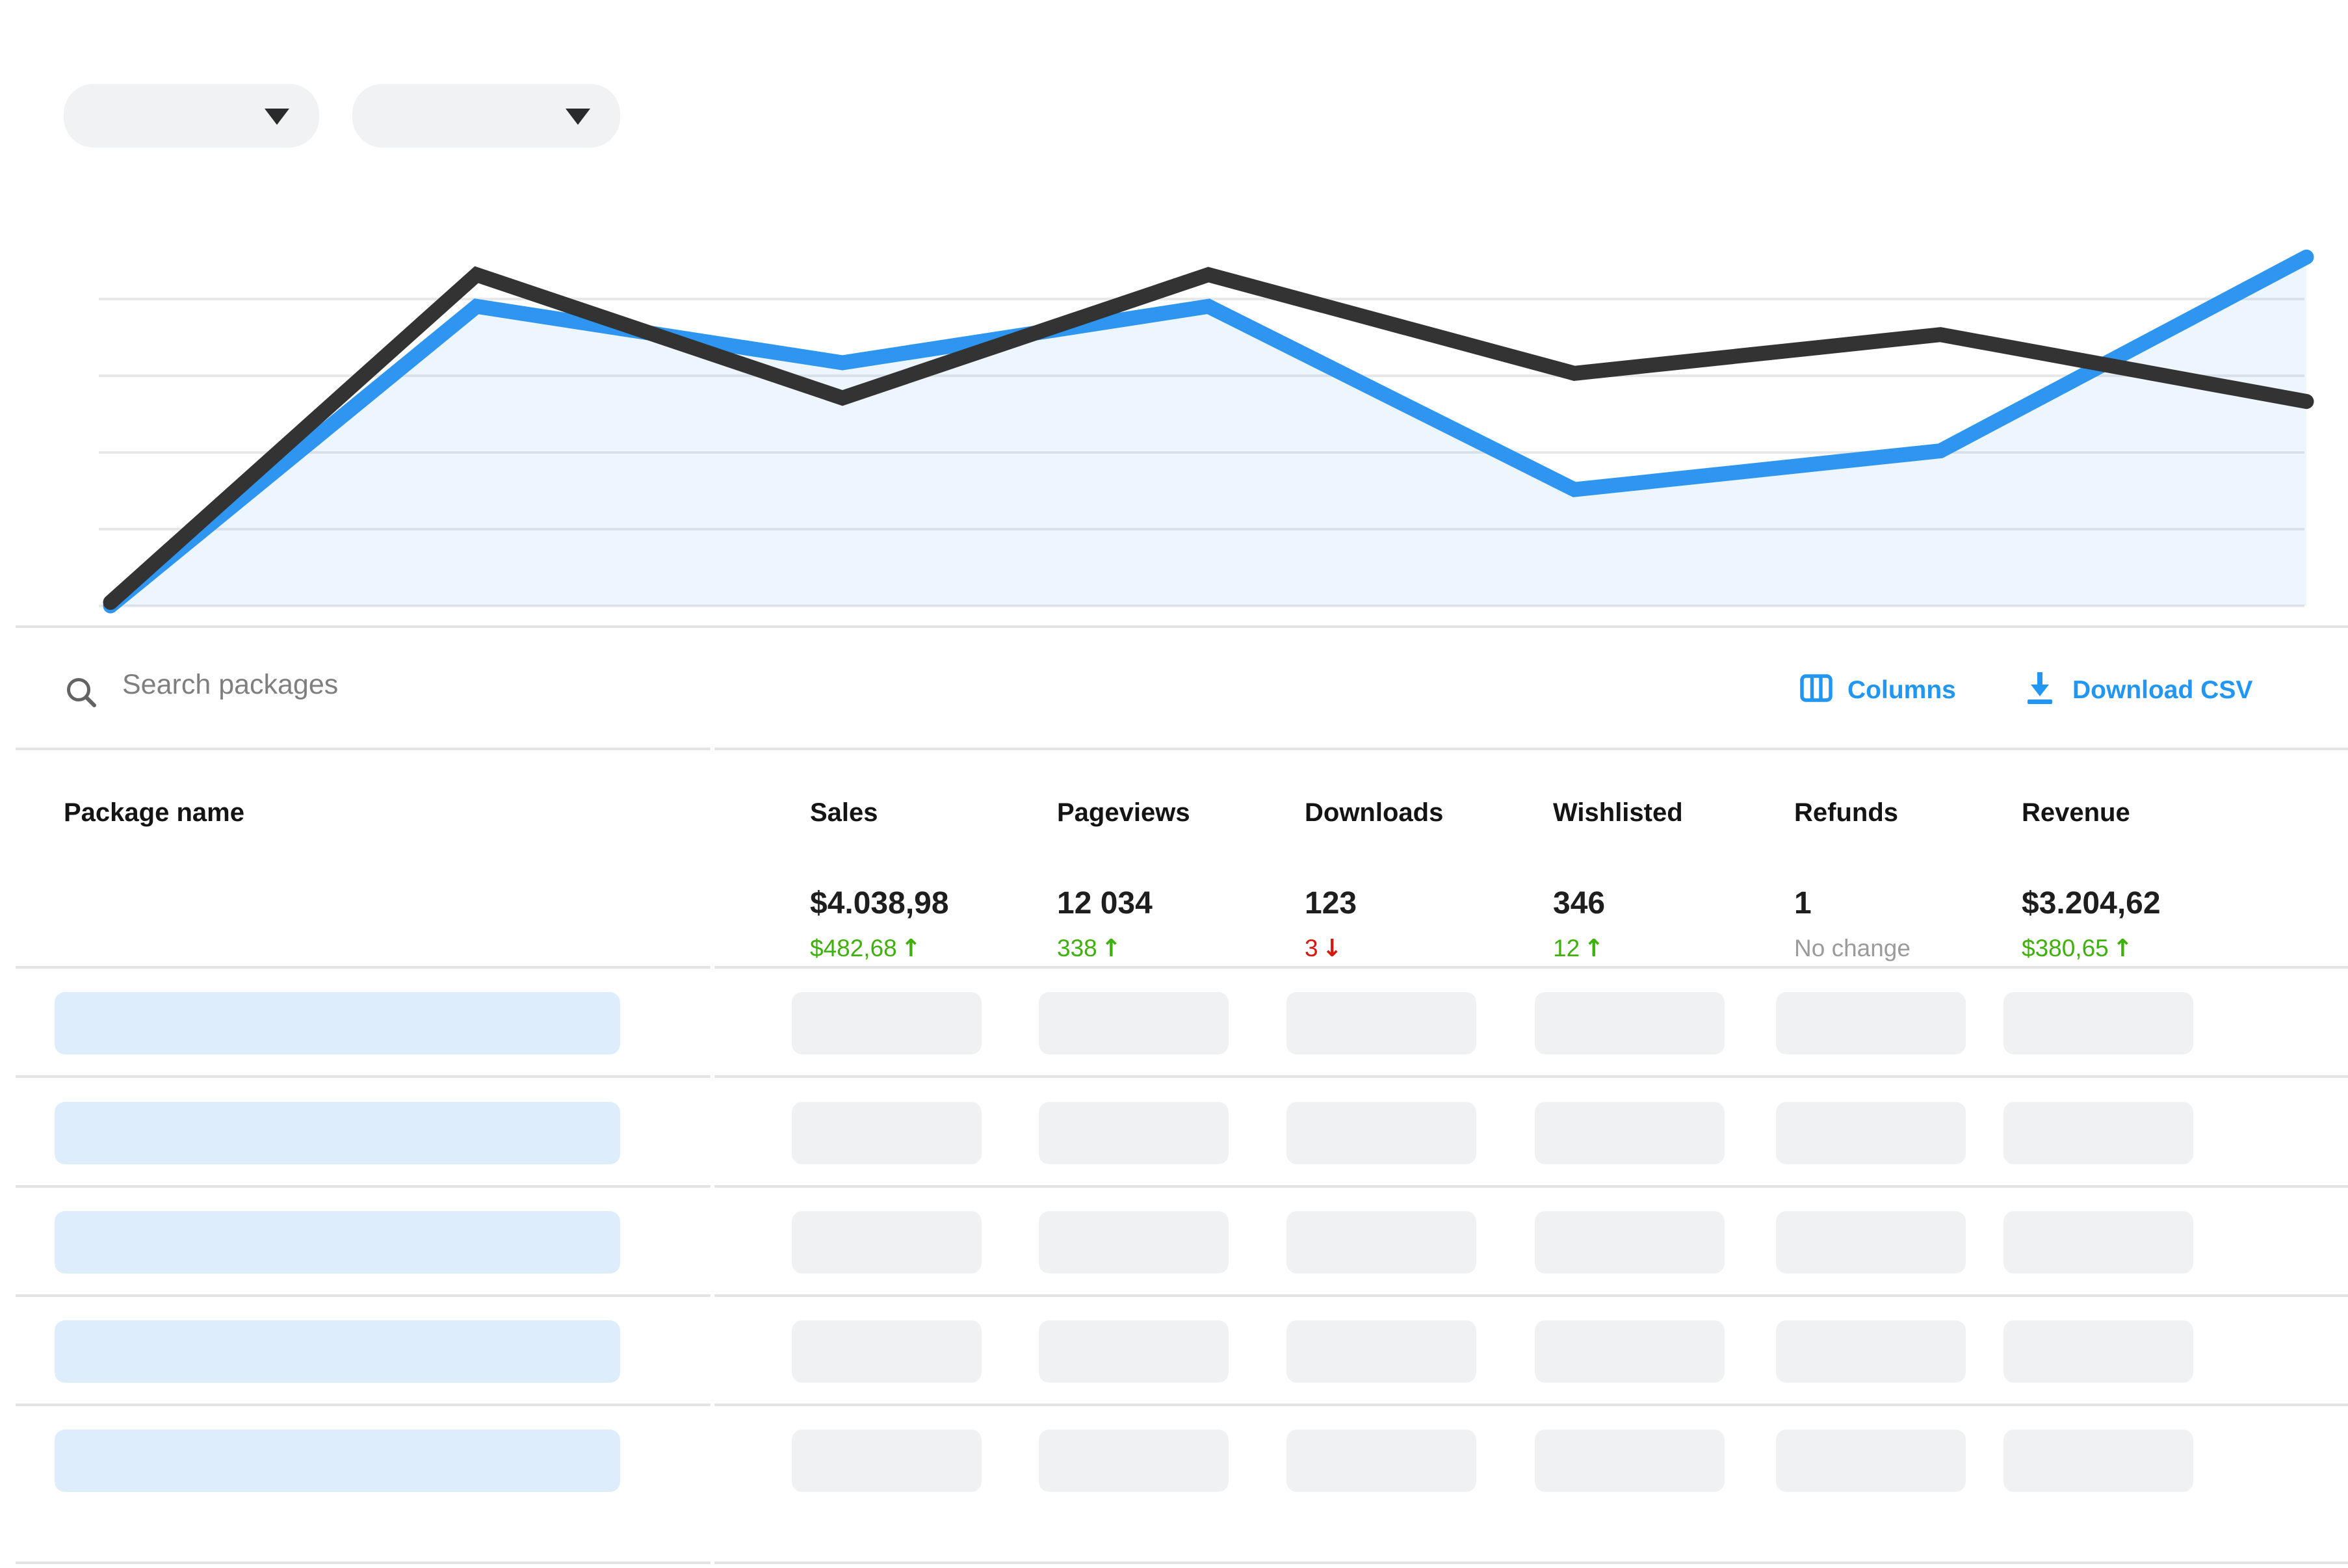 This screenshot has height=1568, width=2348. What do you see at coordinates (1374, 813) in the screenshot?
I see `column-header-downloads: Downloads` at bounding box center [1374, 813].